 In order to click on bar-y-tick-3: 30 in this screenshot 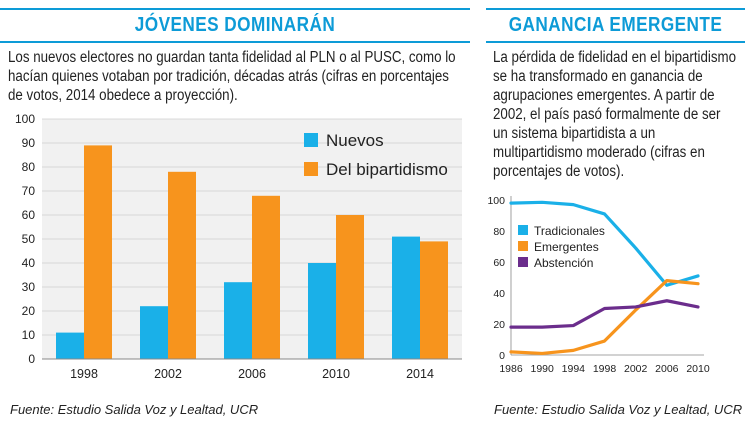, I will do `click(29, 287)`.